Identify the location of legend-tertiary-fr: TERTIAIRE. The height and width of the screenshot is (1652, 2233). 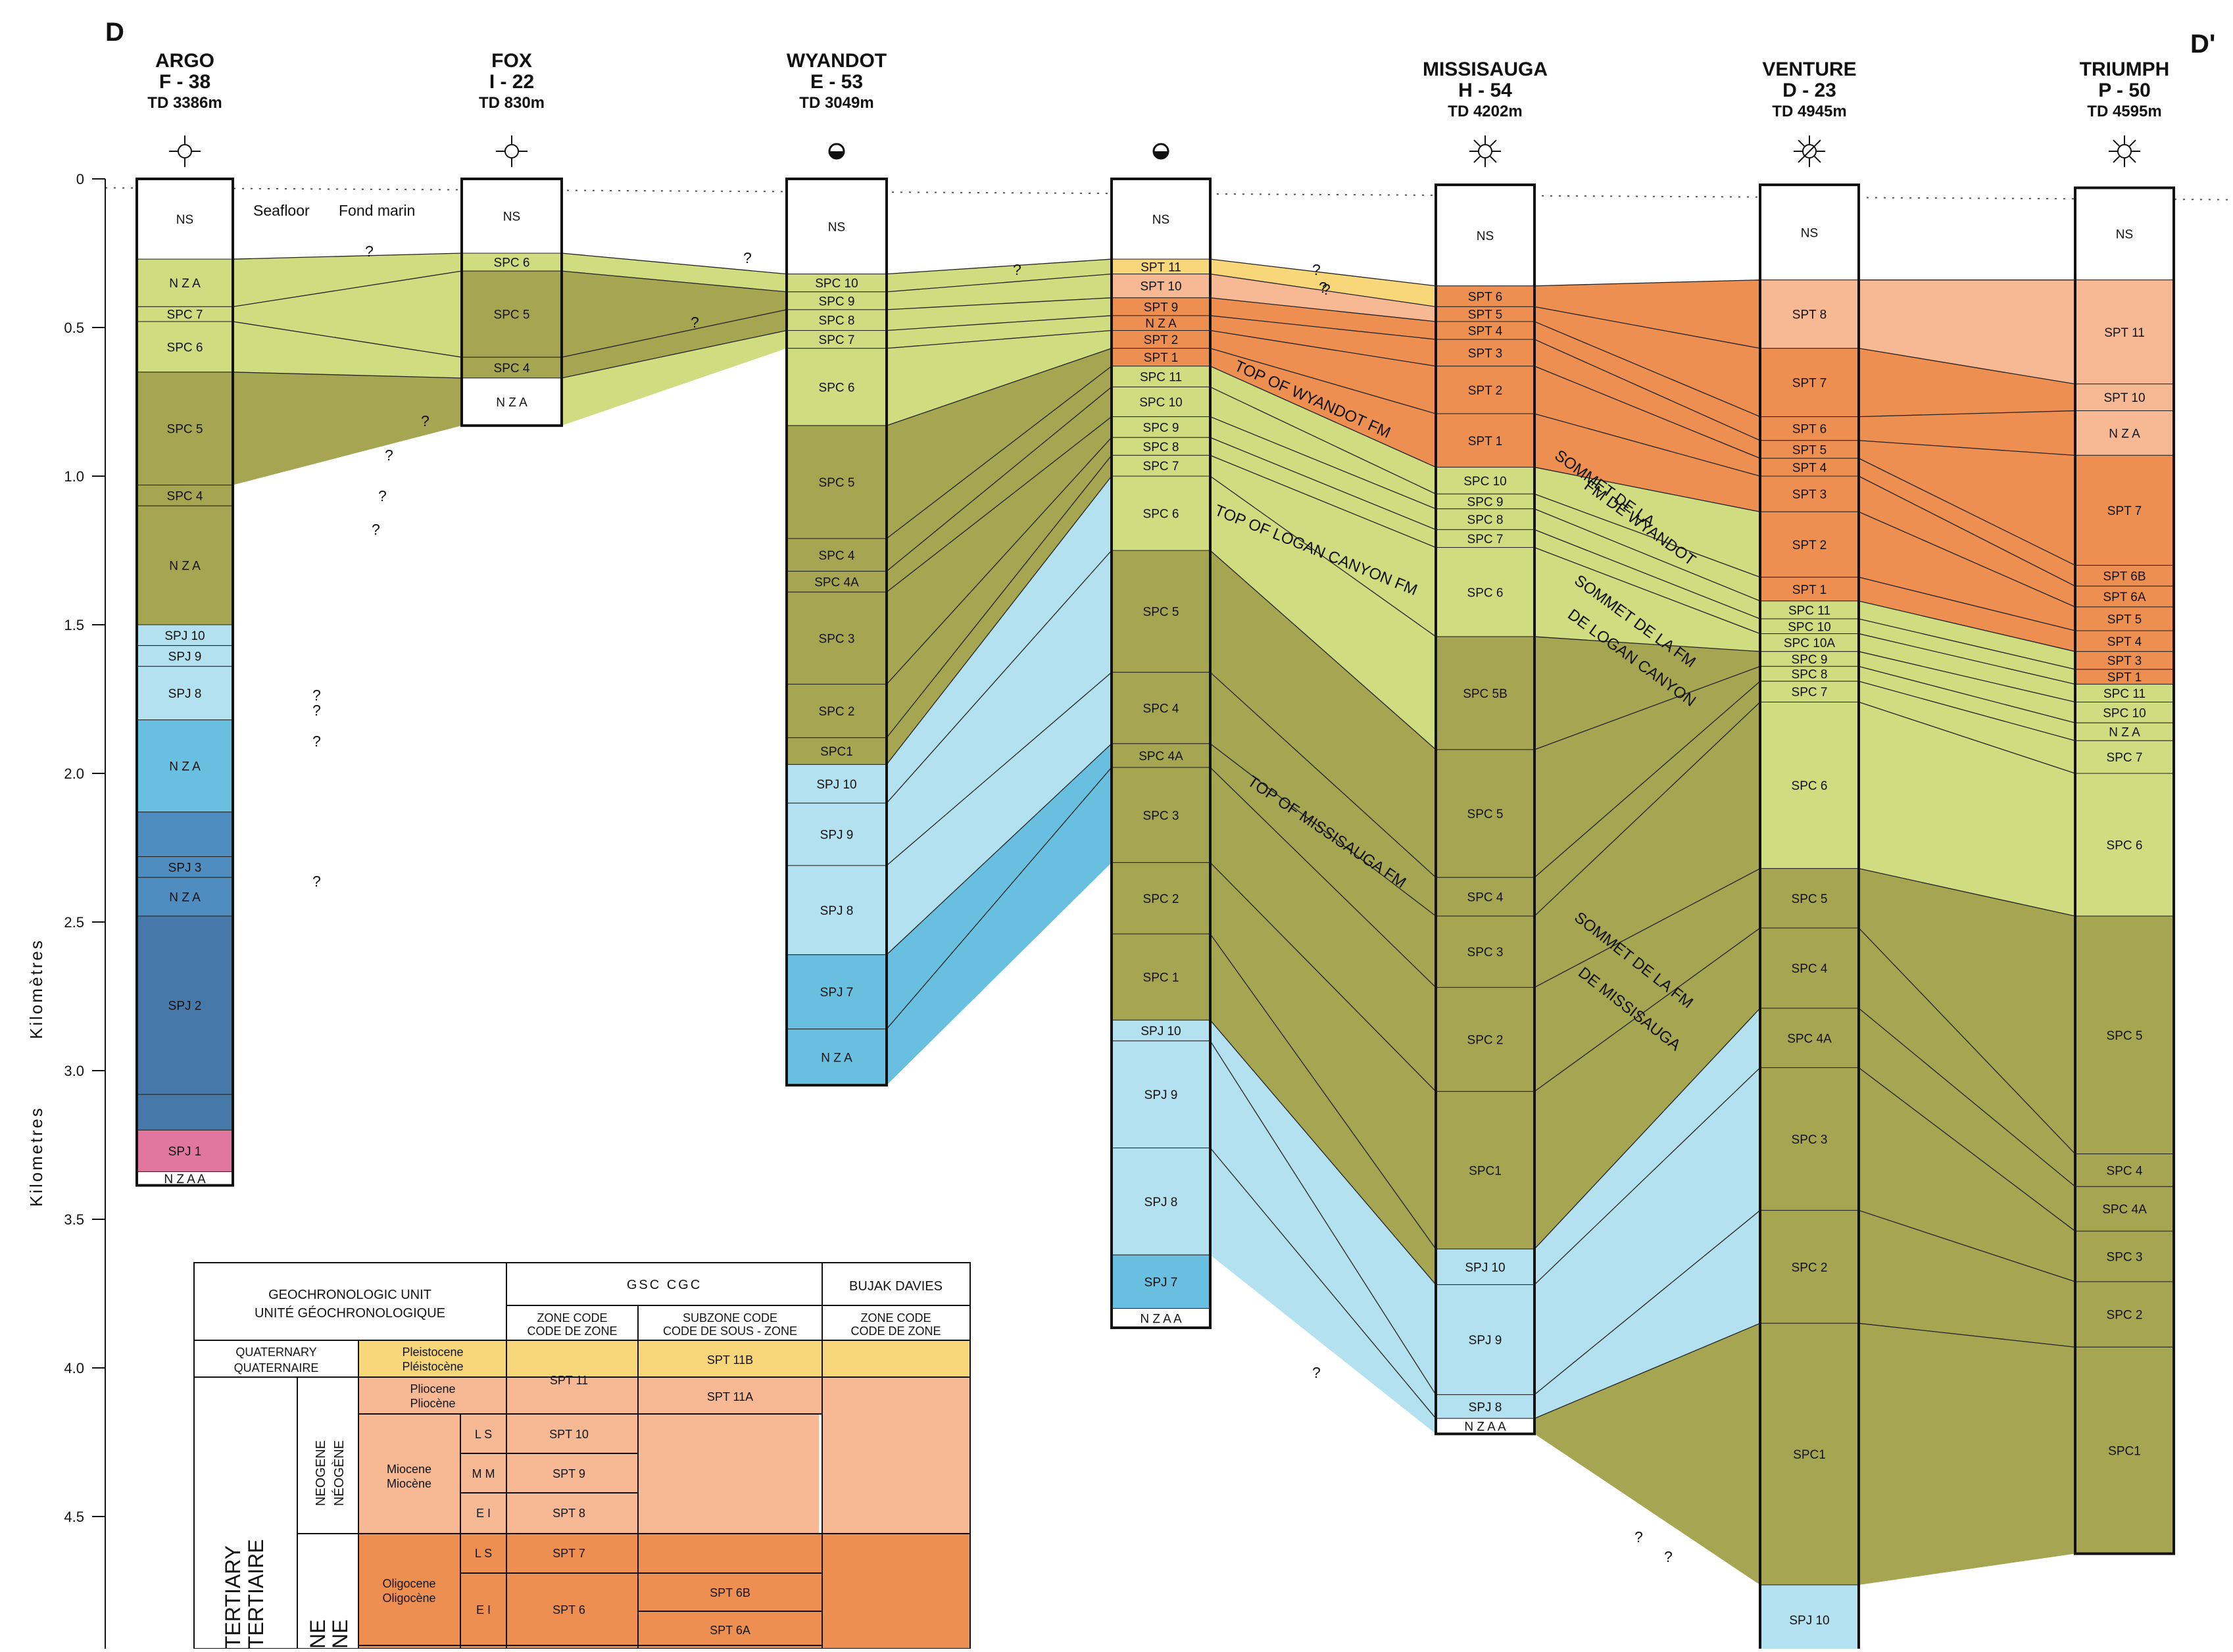
(256, 1594).